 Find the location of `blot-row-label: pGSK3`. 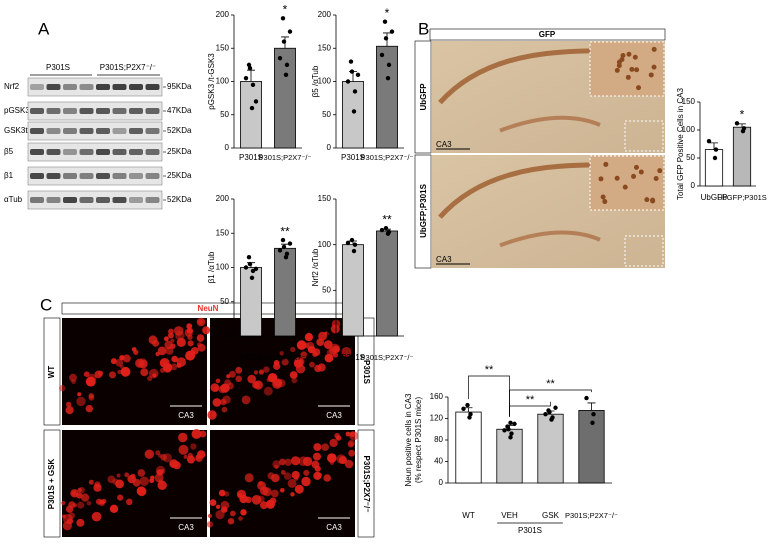

blot-row-label: pGSK3 is located at coordinates (17, 110).